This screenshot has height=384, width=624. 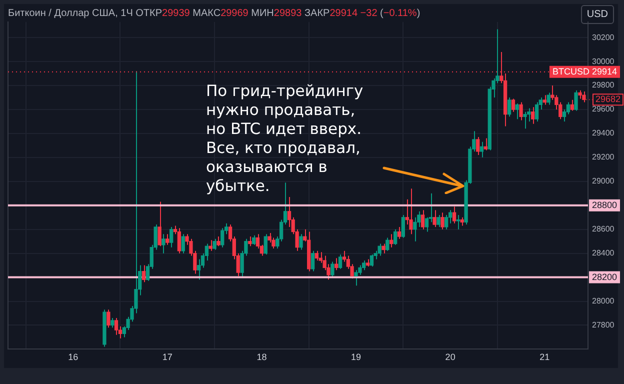 I want to click on x-tick-label: 17, so click(x=167, y=357).